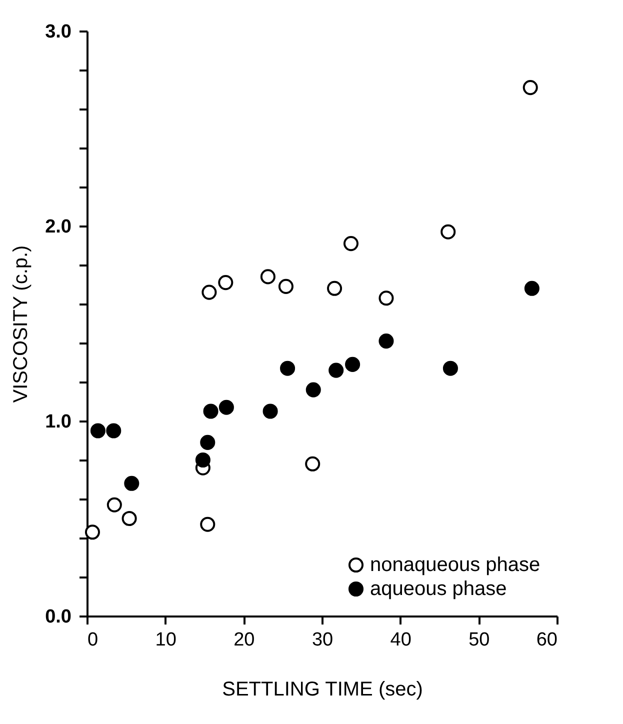 This screenshot has width=623, height=724. What do you see at coordinates (401, 640) in the screenshot?
I see `x-tick-label: 40` at bounding box center [401, 640].